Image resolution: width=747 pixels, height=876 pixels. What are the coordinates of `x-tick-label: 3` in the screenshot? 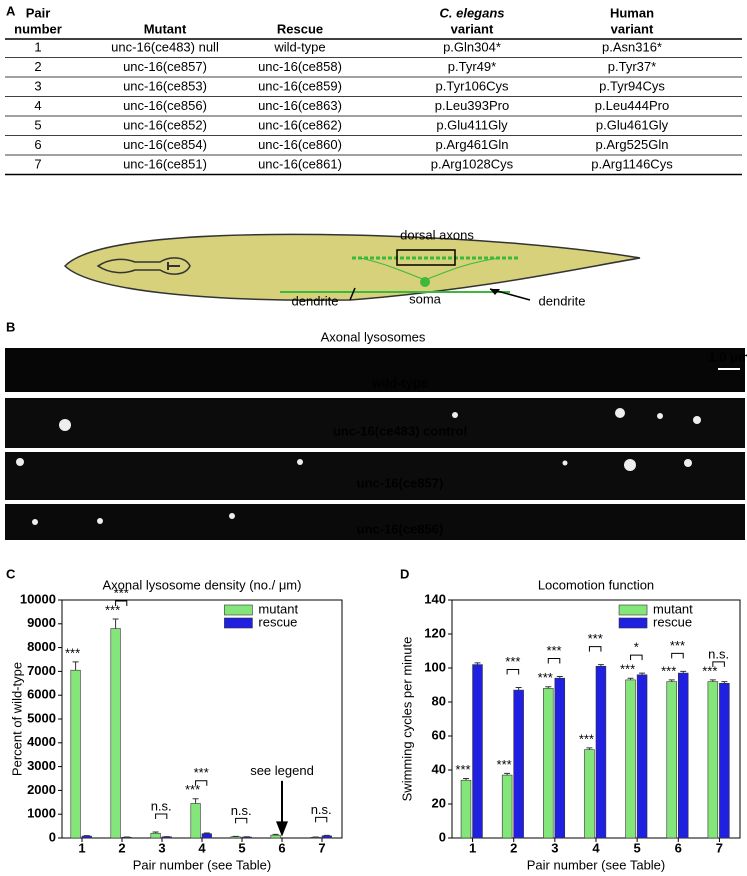 It's located at (161, 847).